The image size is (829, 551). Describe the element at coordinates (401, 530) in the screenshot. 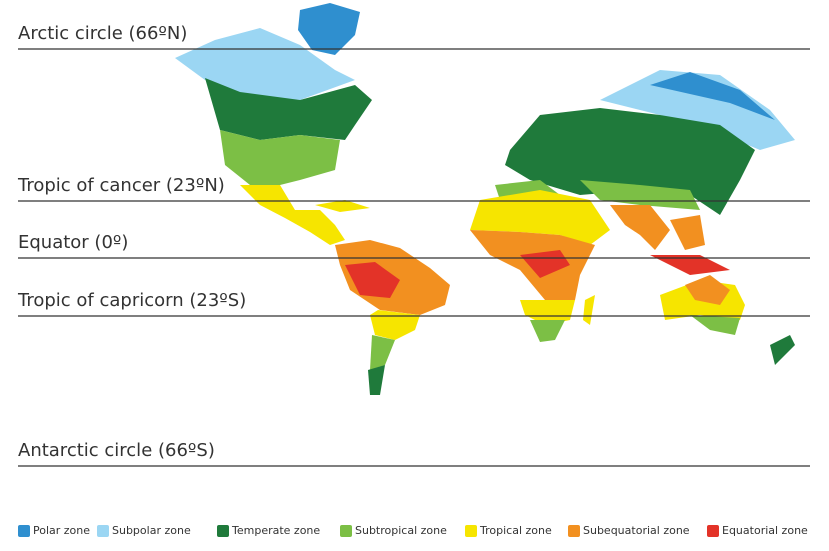

I see `legend-label: Subtropical zone` at that location.